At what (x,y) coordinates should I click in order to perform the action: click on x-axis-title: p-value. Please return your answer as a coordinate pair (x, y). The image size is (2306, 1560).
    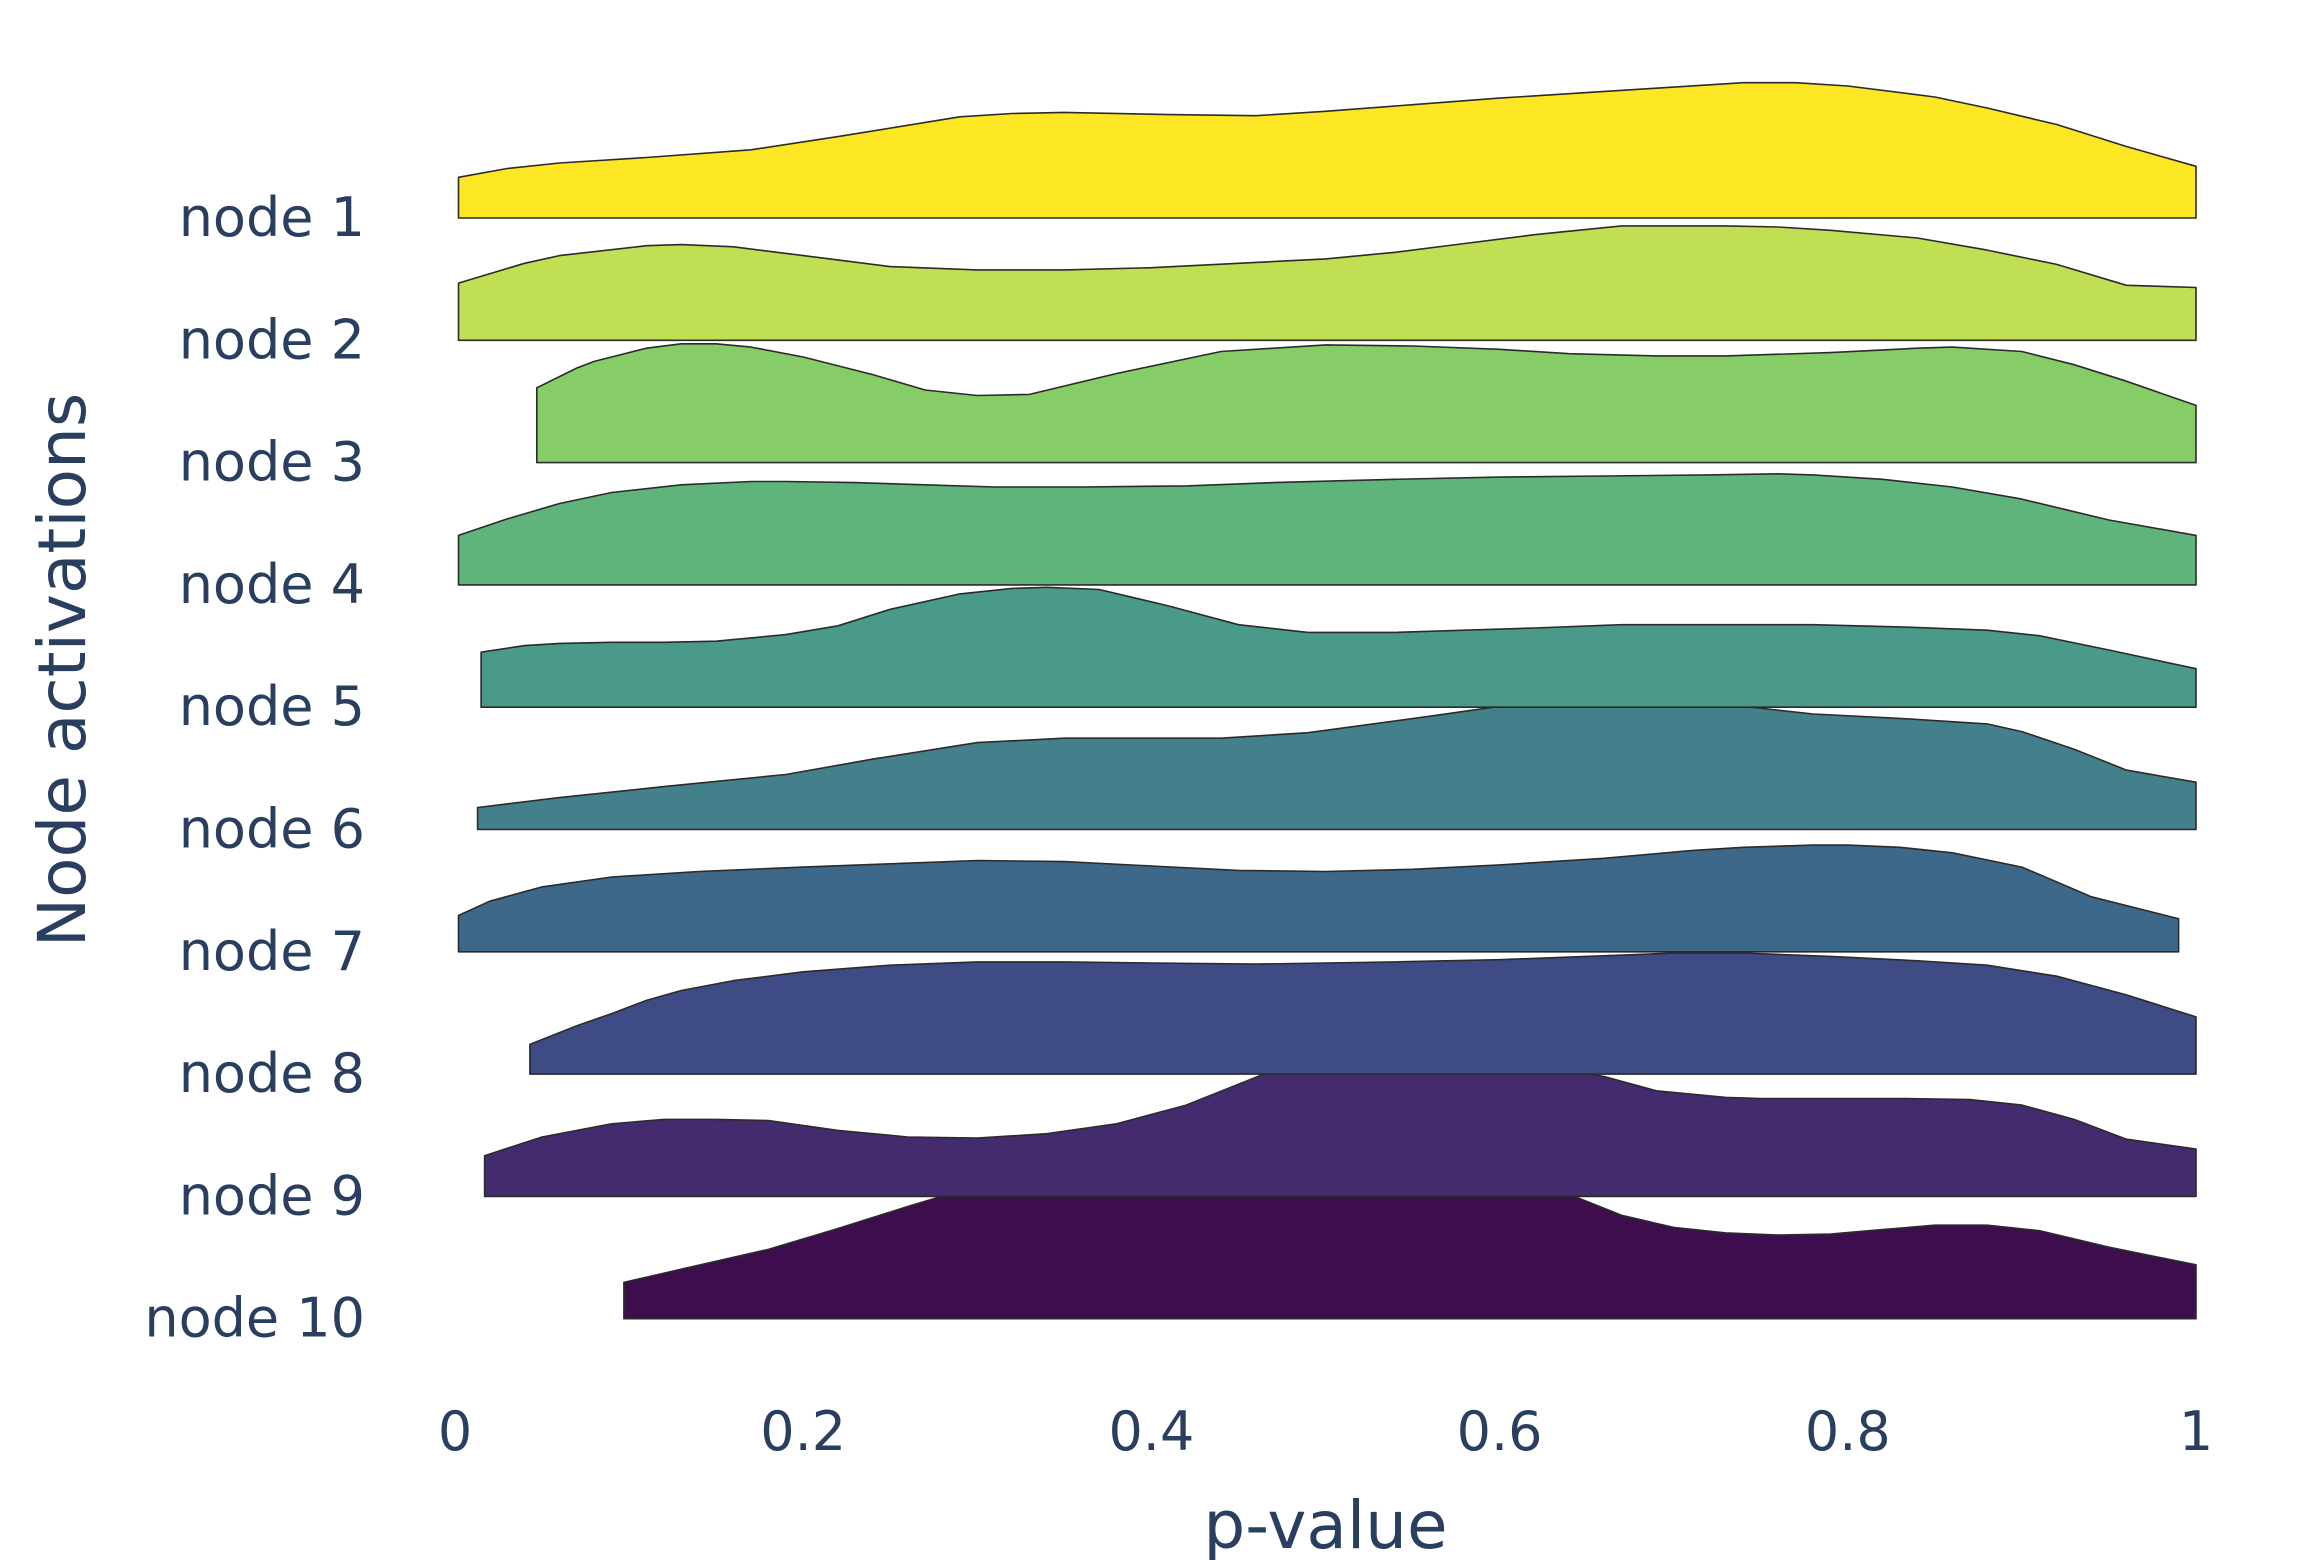
    Looking at the image, I should click on (1325, 1523).